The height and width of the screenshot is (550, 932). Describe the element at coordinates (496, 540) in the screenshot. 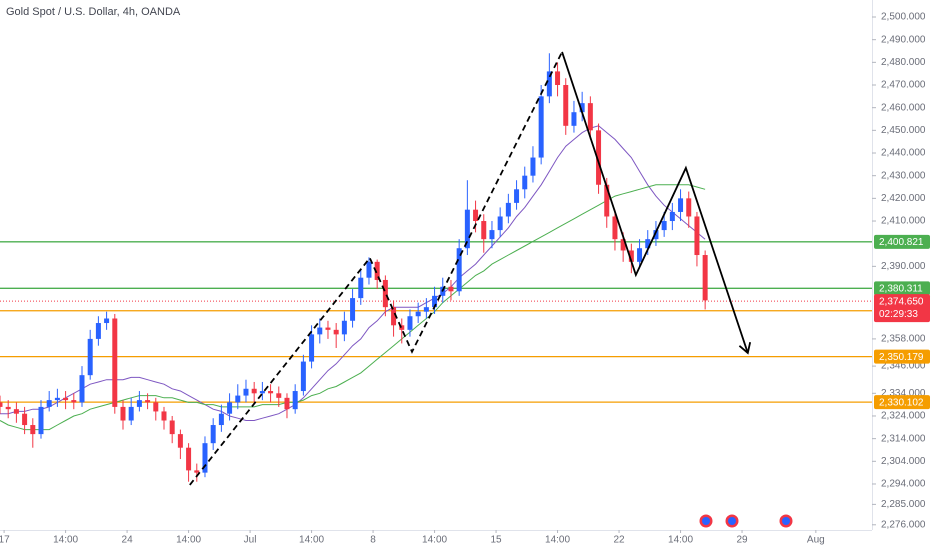

I see `x-tick-label: 15` at that location.